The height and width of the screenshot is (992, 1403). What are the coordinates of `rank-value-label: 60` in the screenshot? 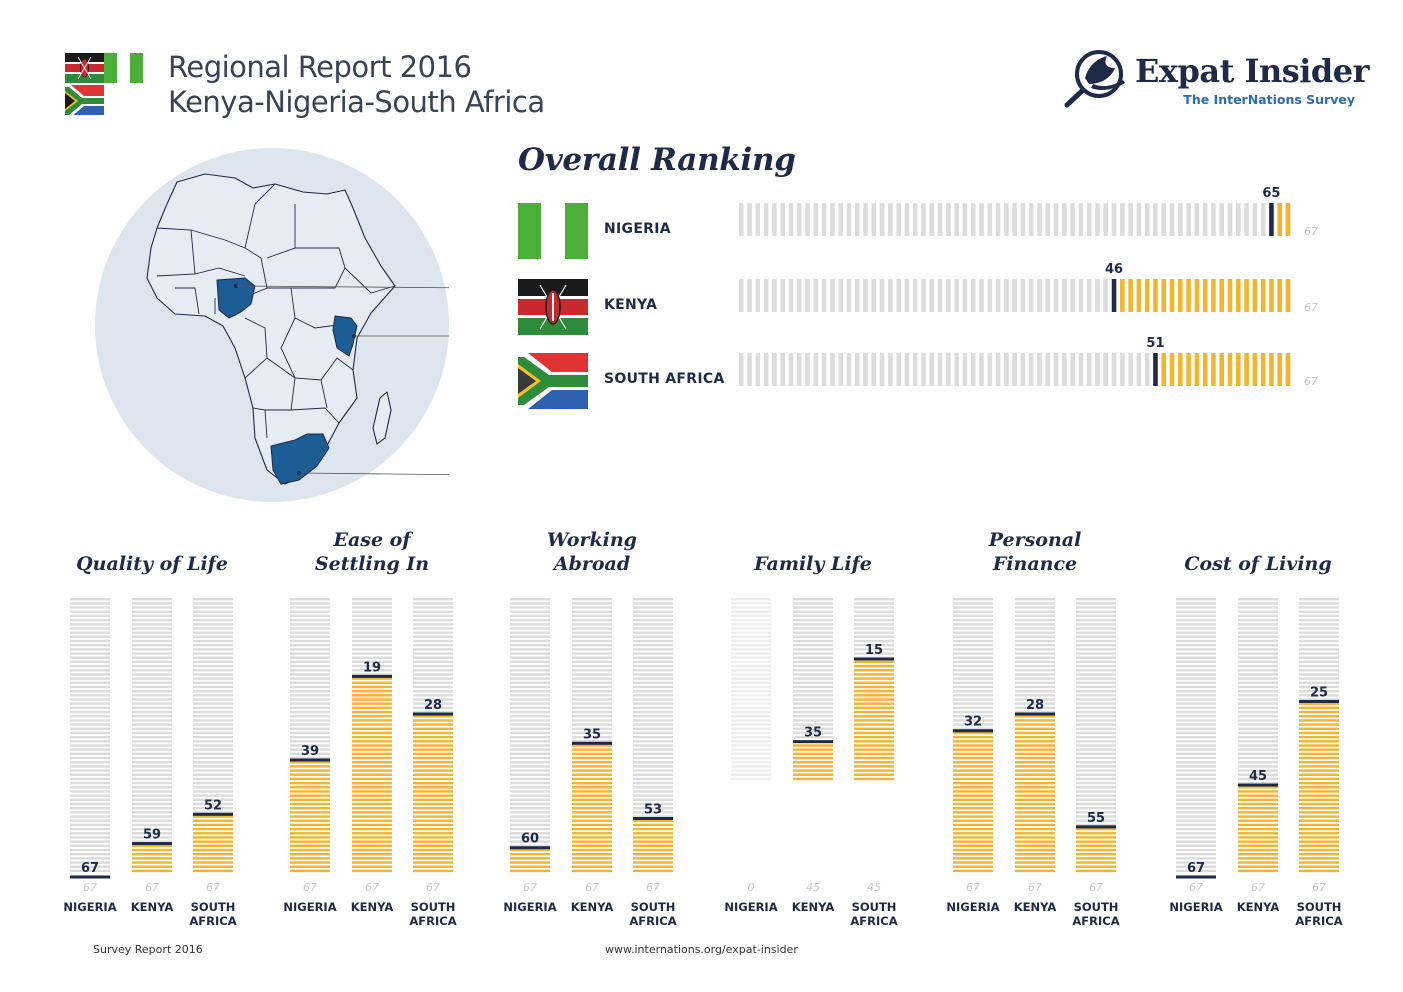 It's located at (530, 839).